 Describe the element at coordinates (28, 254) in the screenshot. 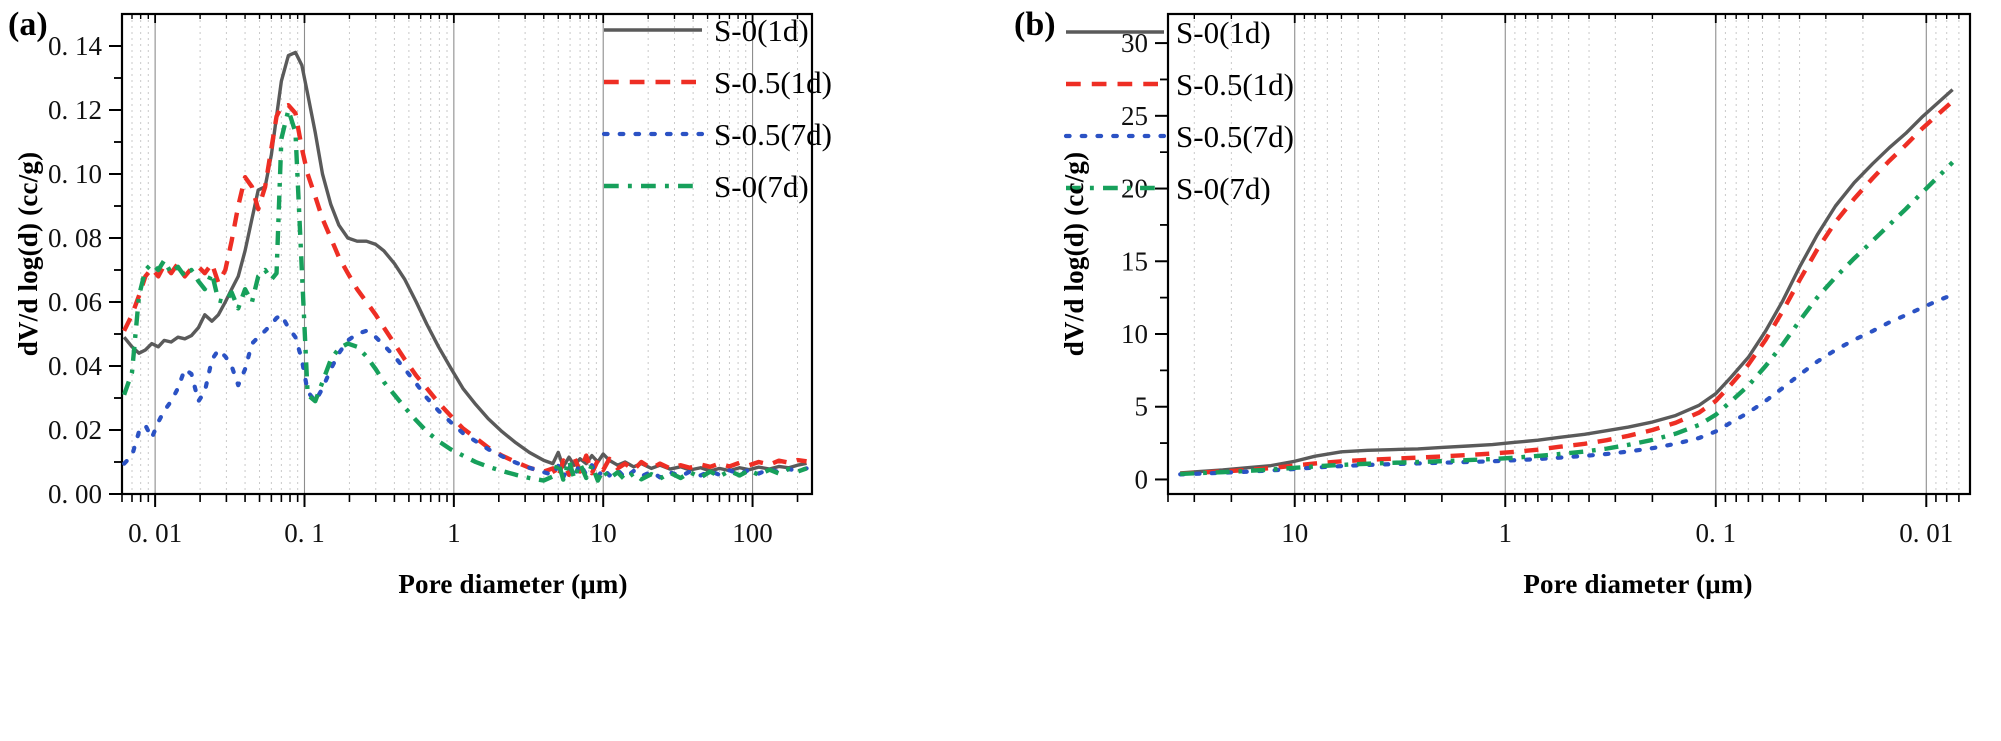

I see `panel-a-ylabel: dV/d log(d) (cc/g)` at that location.